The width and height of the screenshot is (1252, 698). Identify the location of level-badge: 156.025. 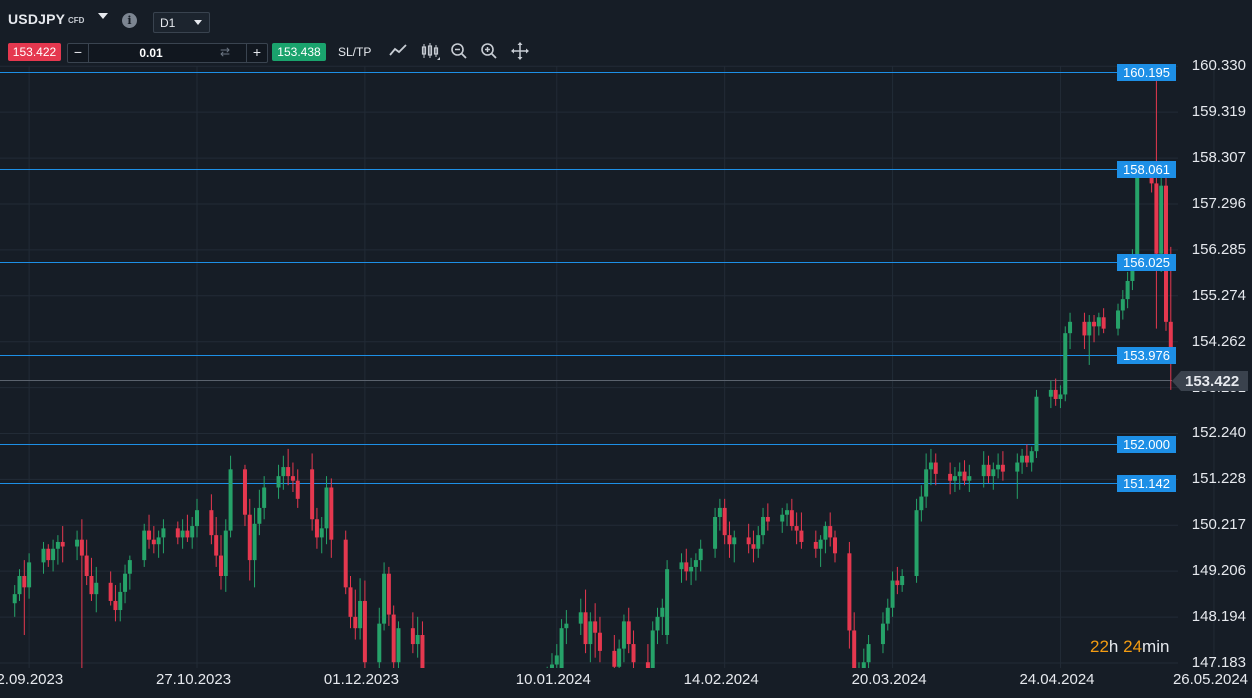
(1146, 262).